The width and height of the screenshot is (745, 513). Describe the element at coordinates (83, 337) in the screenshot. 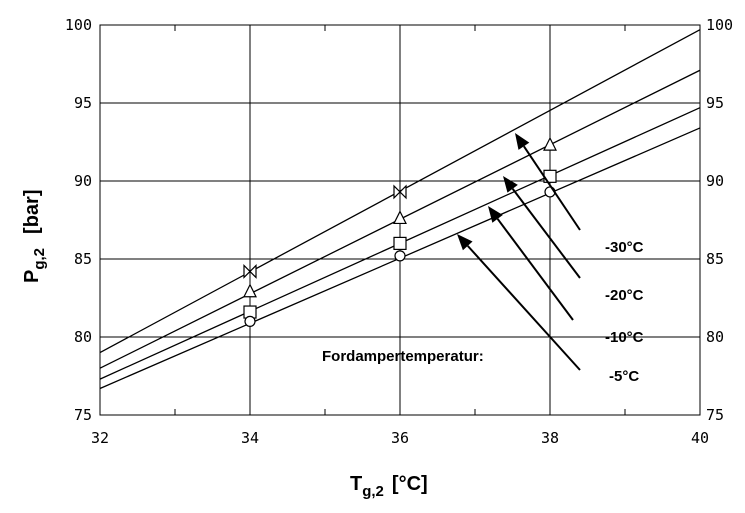

I see `y-tick-label-left: 80` at that location.